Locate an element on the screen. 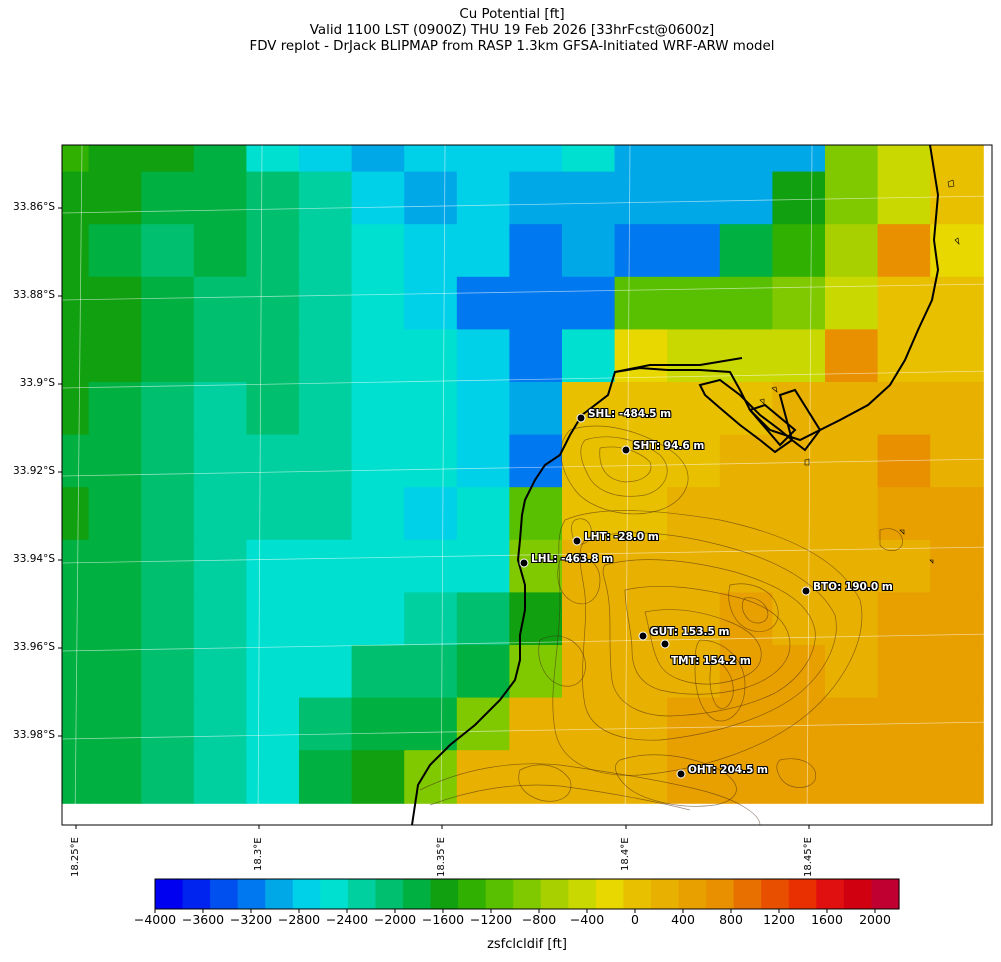 This screenshot has width=1001, height=962. station-label-sht: SHT: 94.6 m is located at coordinates (669, 446).